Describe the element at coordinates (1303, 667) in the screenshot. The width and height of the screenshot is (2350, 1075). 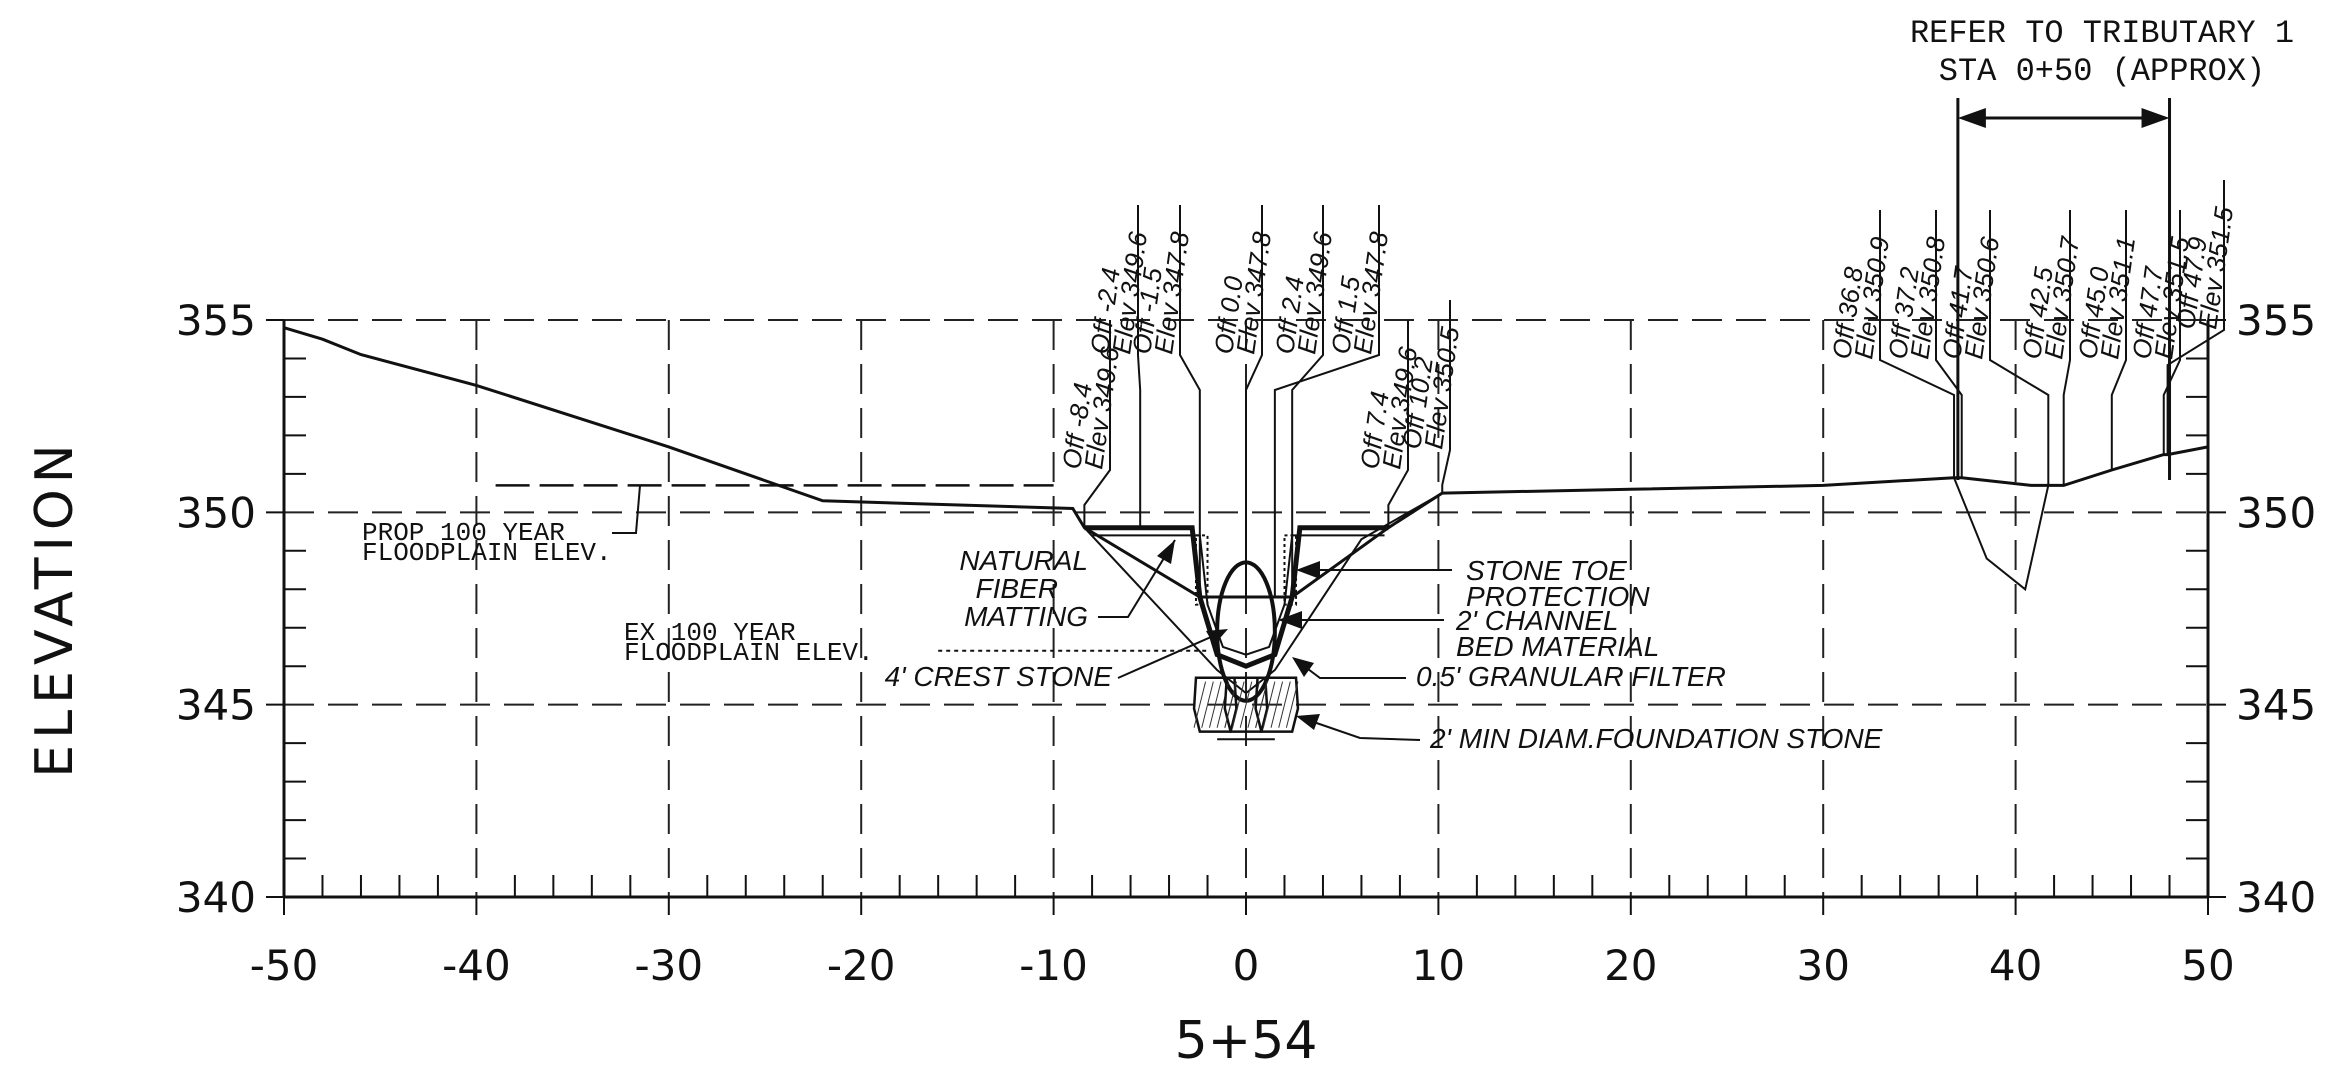
I see `granular-filter-arrow` at that location.